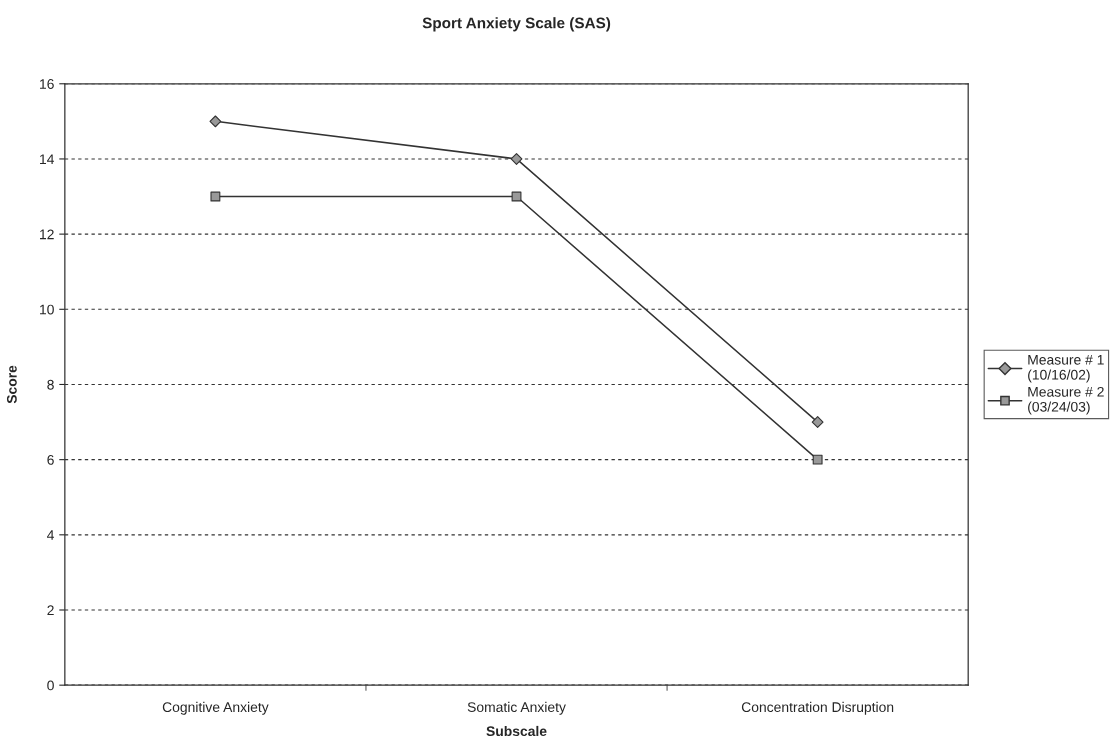 The height and width of the screenshot is (748, 1118). What do you see at coordinates (1066, 400) in the screenshot?
I see `legend-label: Measure # 2 (03/24/03)` at bounding box center [1066, 400].